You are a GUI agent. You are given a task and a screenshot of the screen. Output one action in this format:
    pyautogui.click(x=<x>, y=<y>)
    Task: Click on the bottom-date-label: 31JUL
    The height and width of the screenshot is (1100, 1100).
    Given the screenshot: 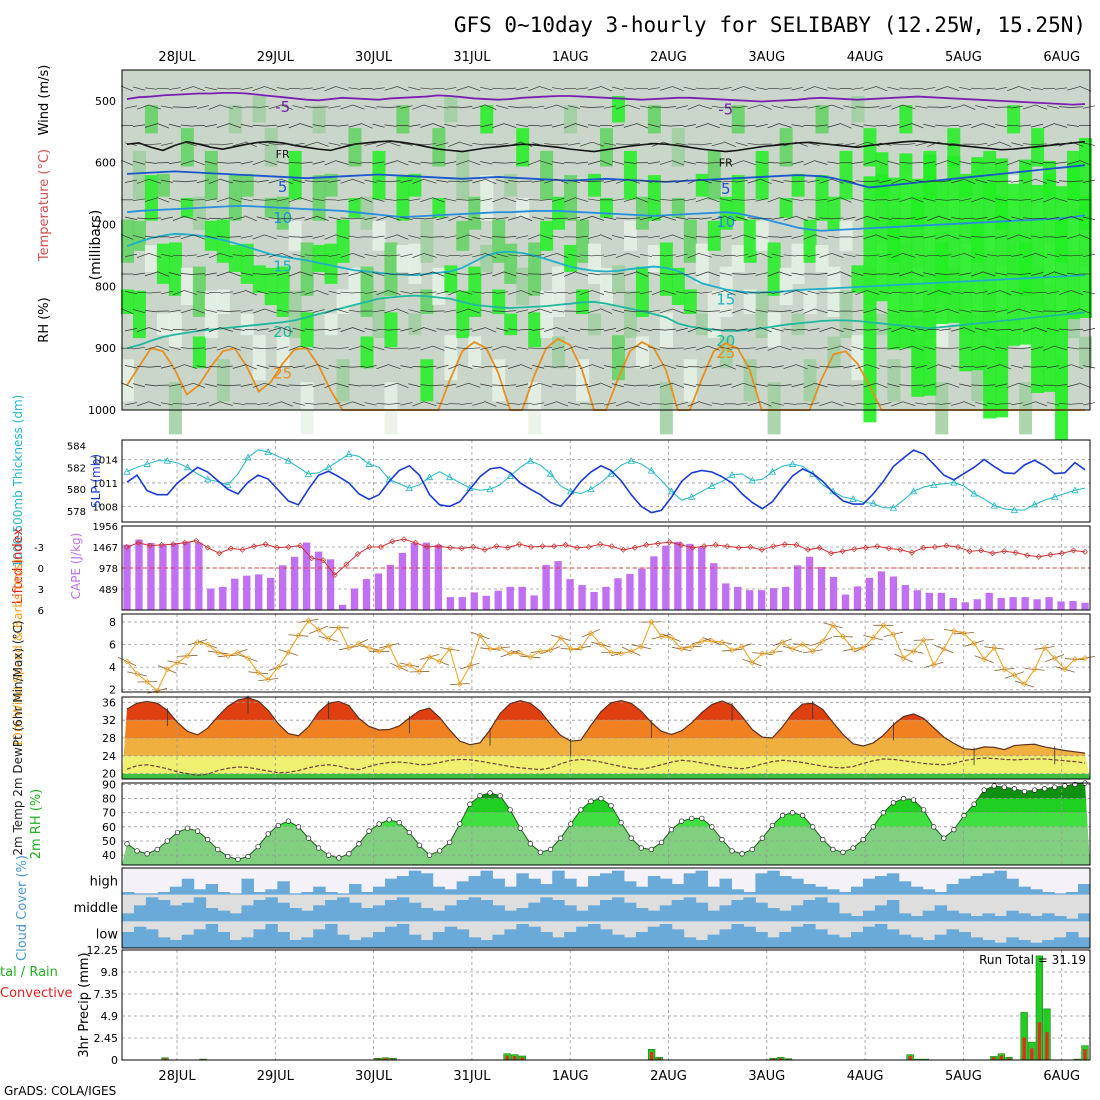 What is the action you would take?
    pyautogui.click(x=472, y=1076)
    